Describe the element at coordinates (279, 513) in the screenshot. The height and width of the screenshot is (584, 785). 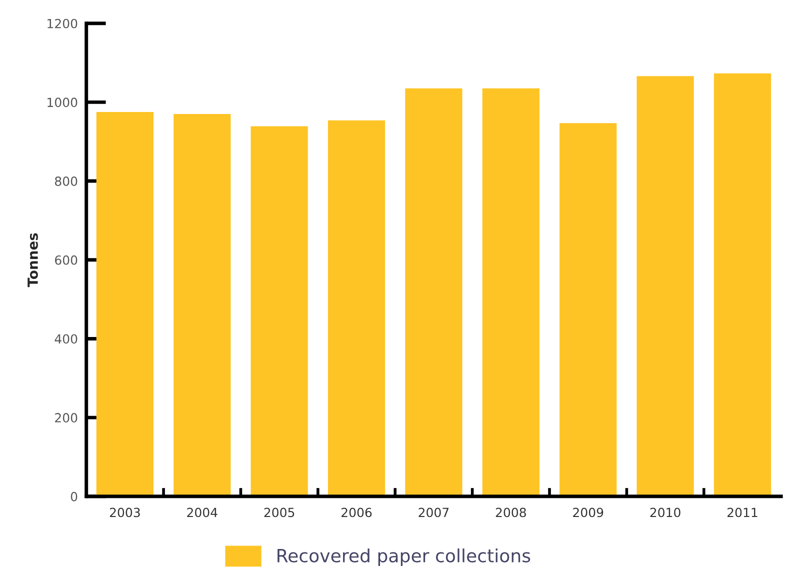
I see `x-tick-label: 2005` at that location.